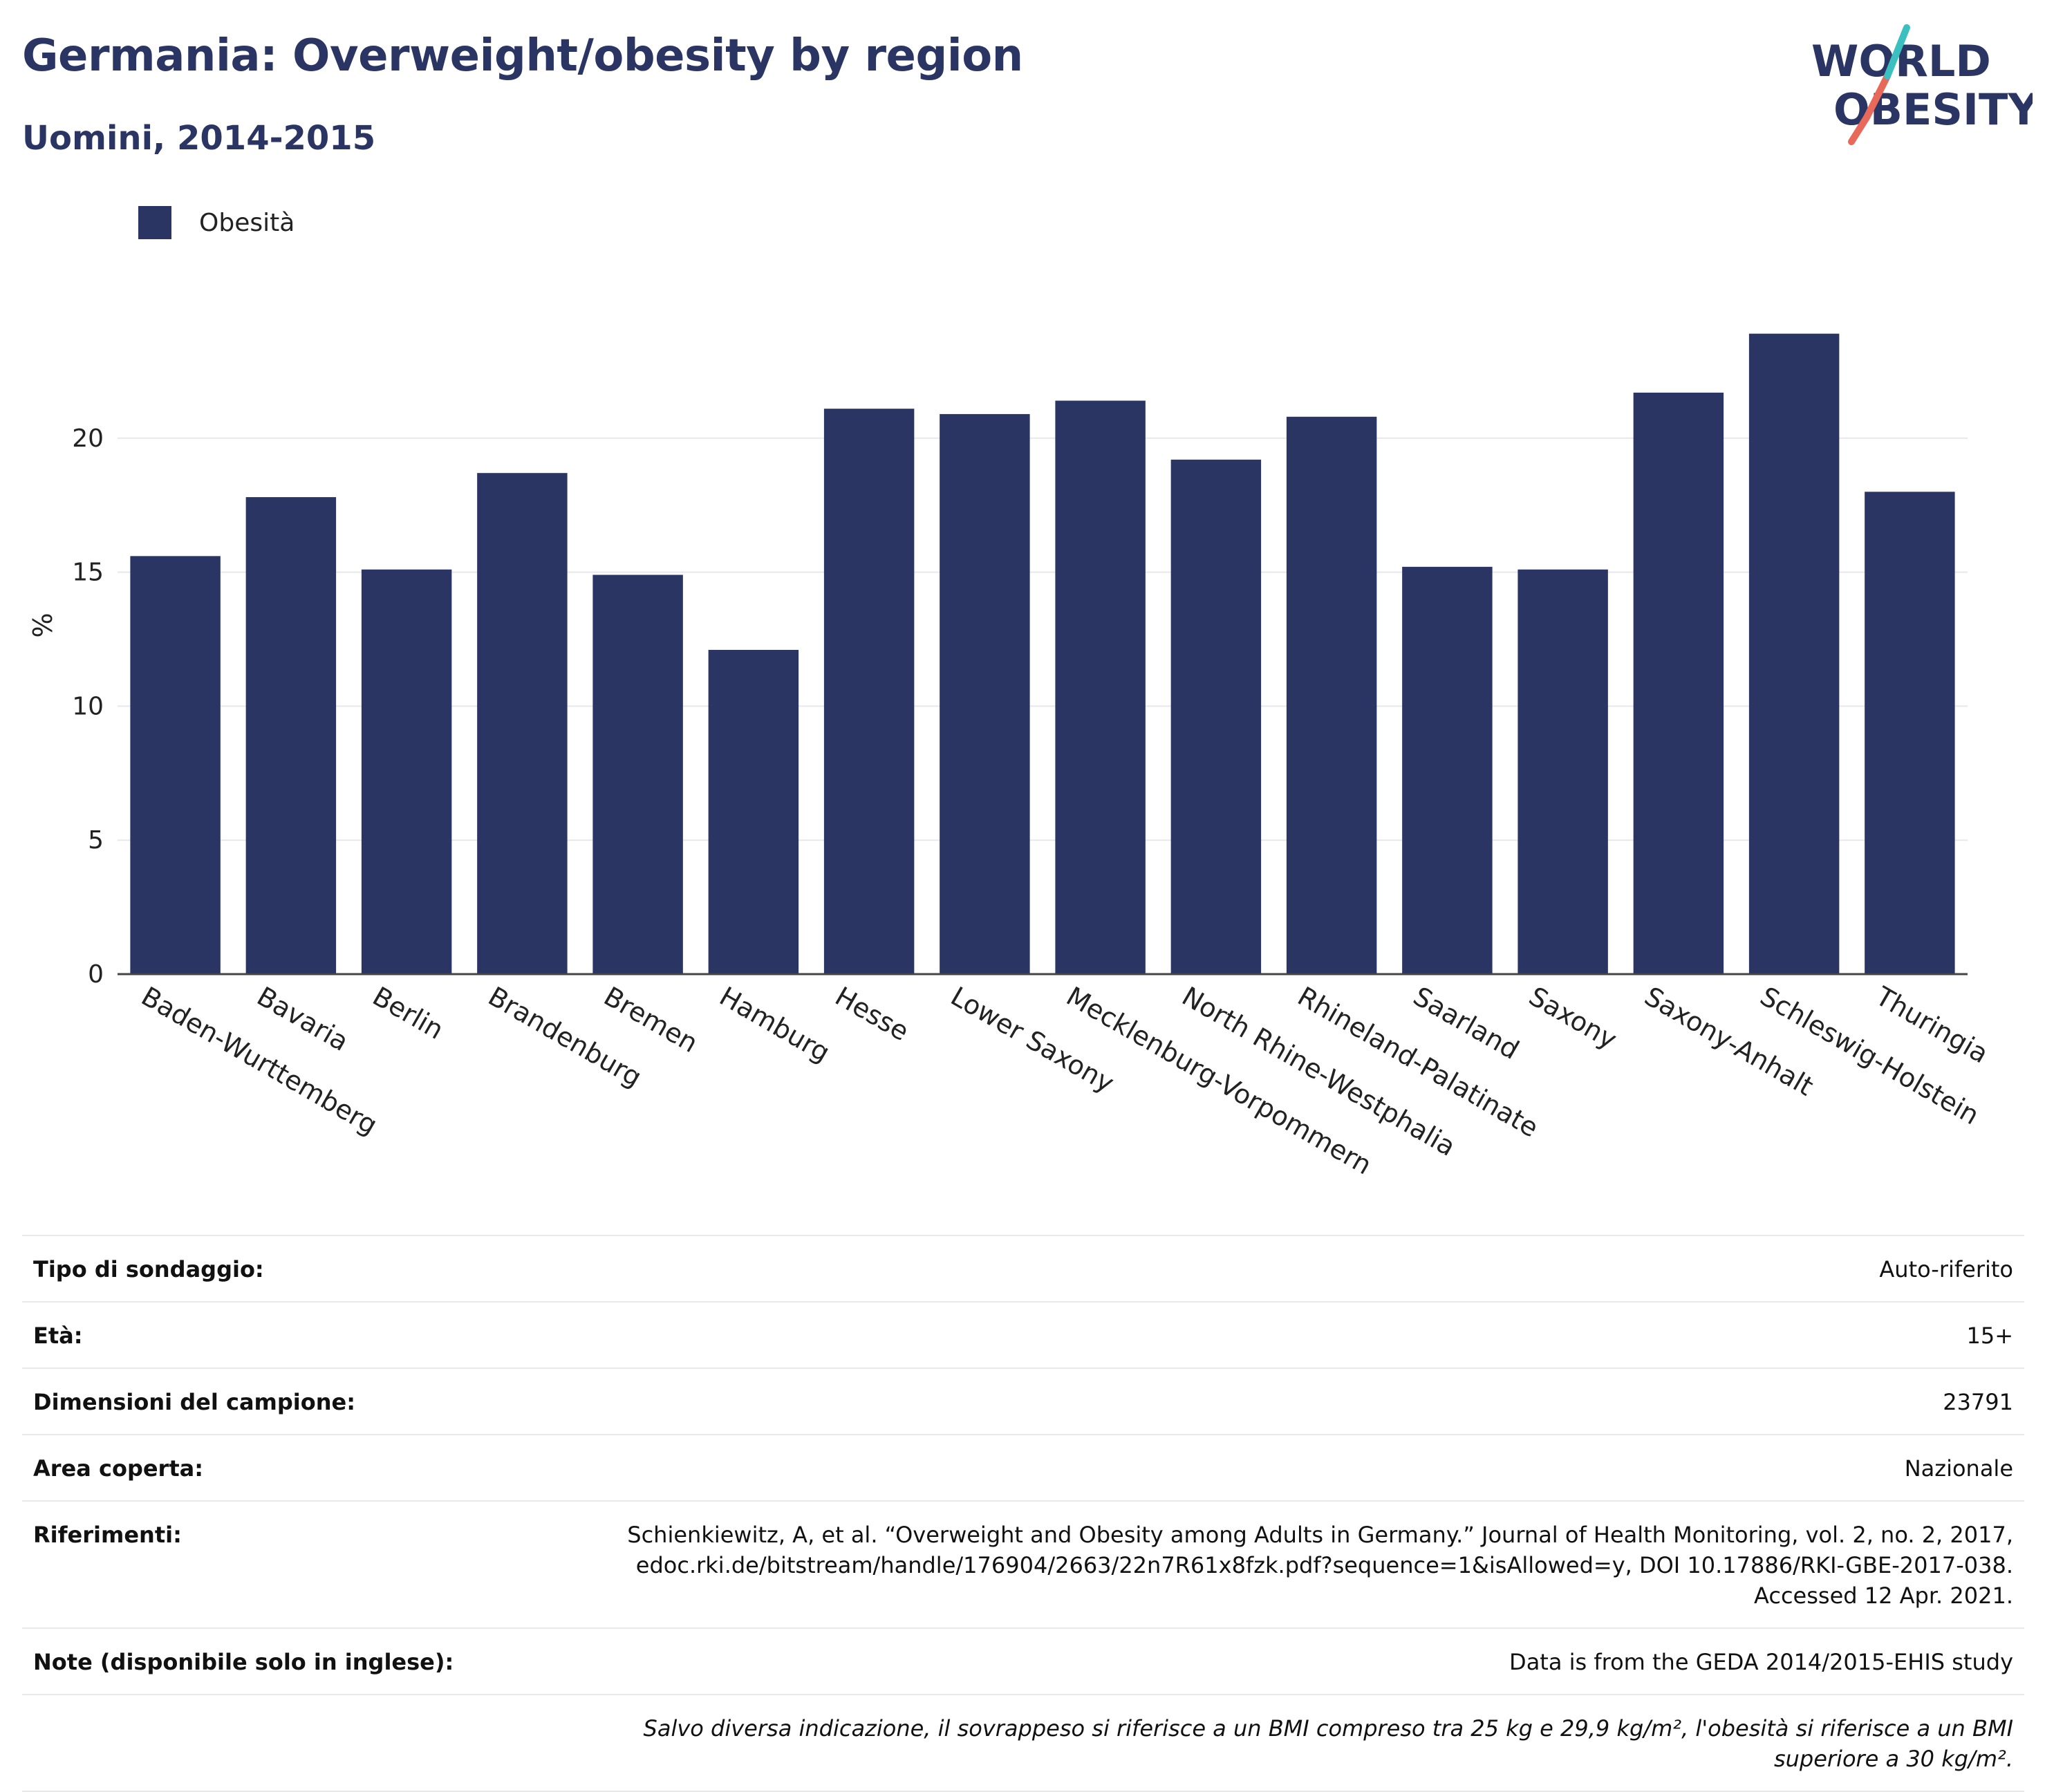 This screenshot has width=2045, height=1792. I want to click on bar-north-rhine-westphalia, so click(1216, 716).